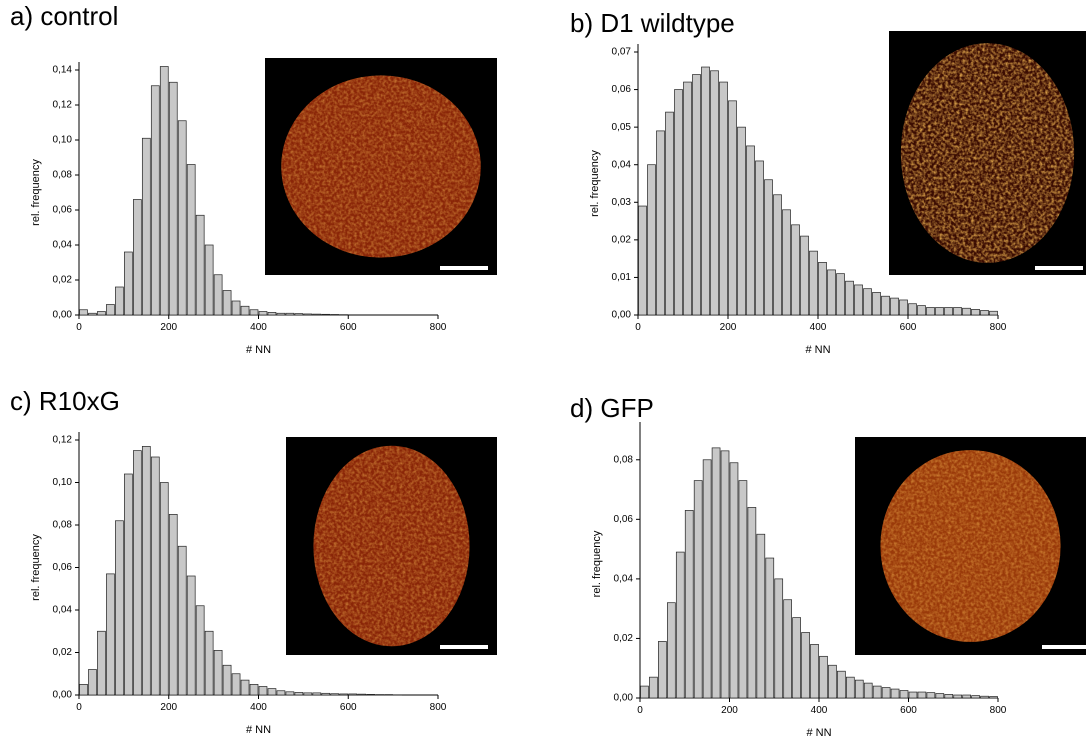 The width and height of the screenshot is (1086, 738). Describe the element at coordinates (36, 567) in the screenshot. I see `y-axis-label: rel. frequency` at that location.